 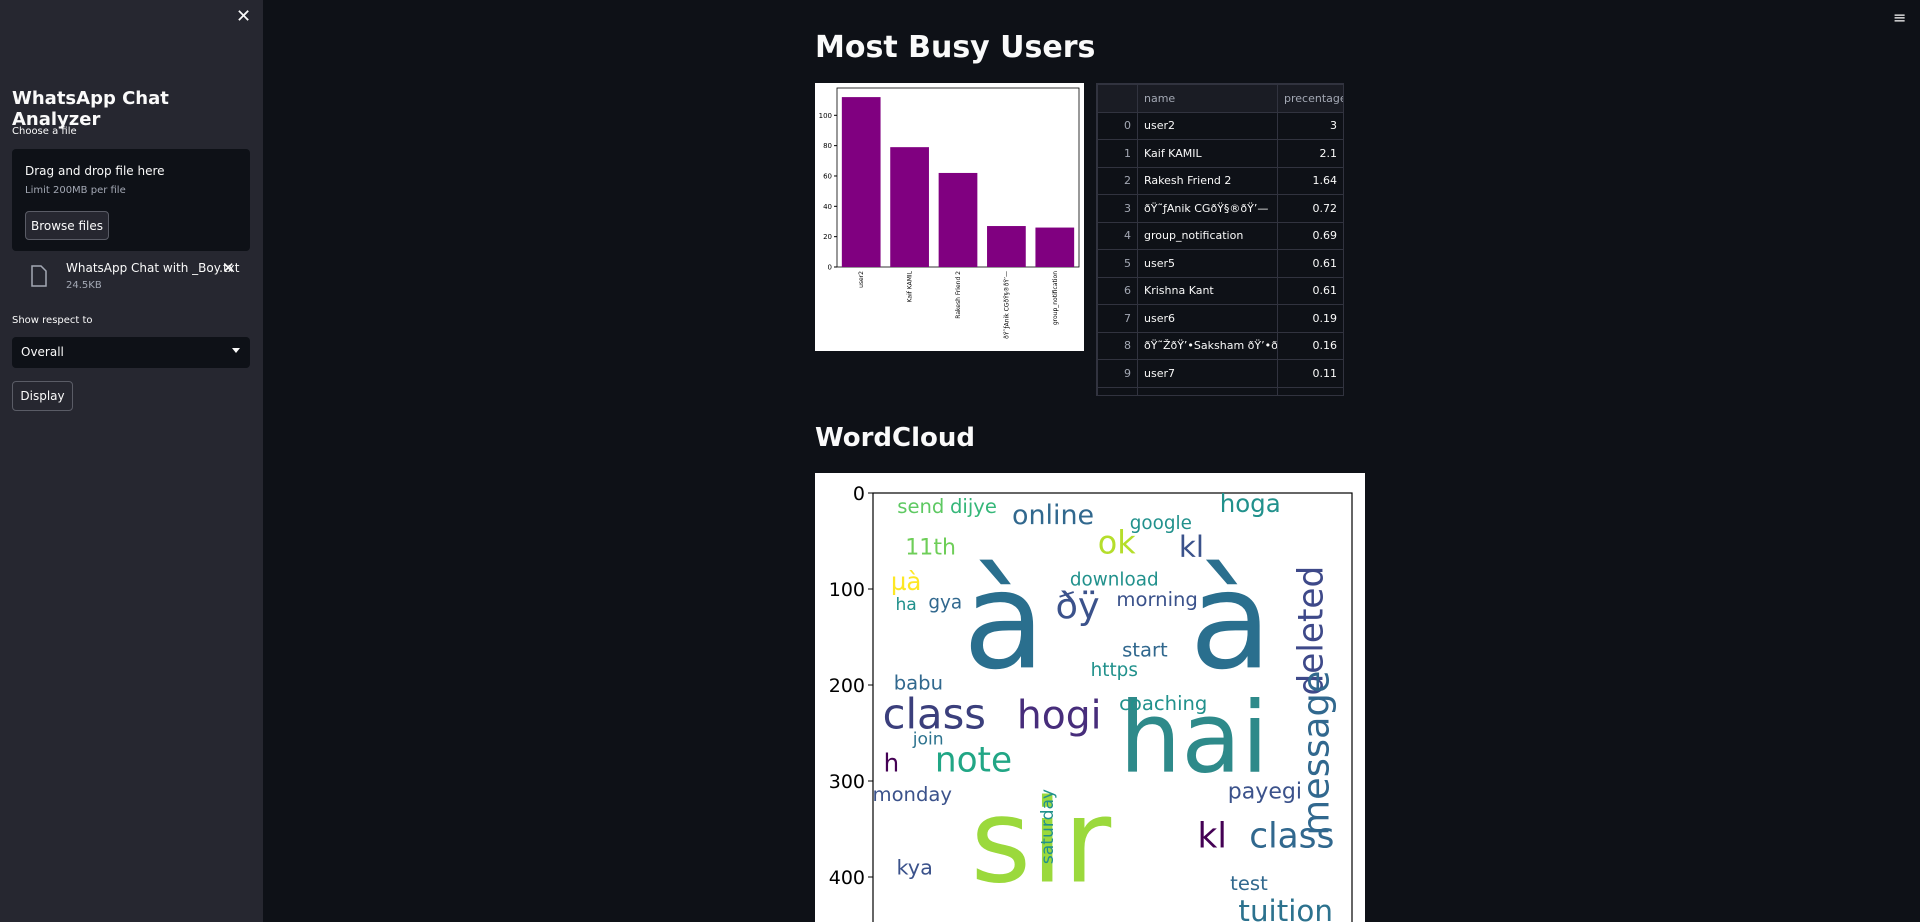 What do you see at coordinates (1114, 670) in the screenshot?
I see `word: https` at bounding box center [1114, 670].